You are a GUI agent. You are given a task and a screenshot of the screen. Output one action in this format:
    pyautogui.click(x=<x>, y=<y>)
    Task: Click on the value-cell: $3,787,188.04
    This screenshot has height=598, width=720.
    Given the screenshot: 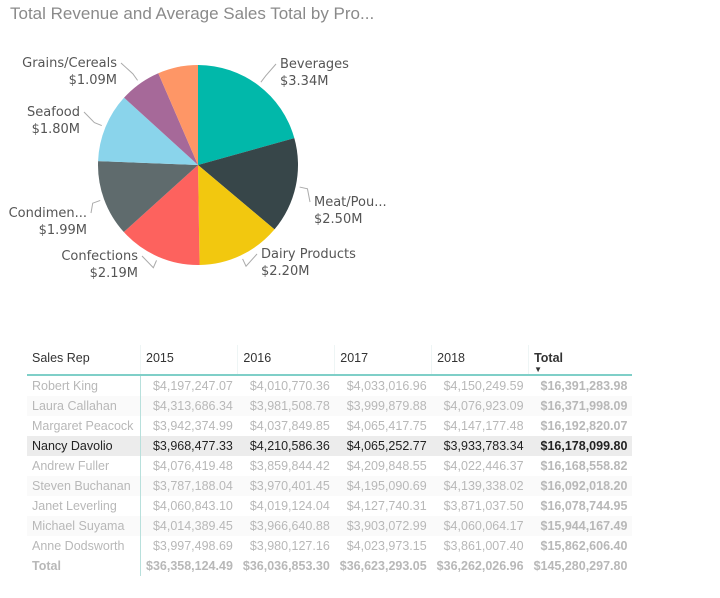 What is the action you would take?
    pyautogui.click(x=189, y=486)
    